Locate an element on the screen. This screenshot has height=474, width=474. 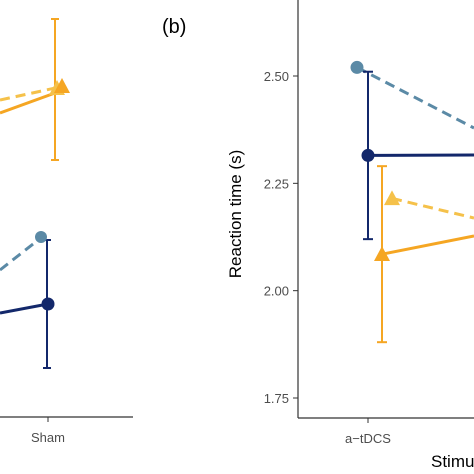
panel-a-lower-solid-line is located at coordinates (24, 308).